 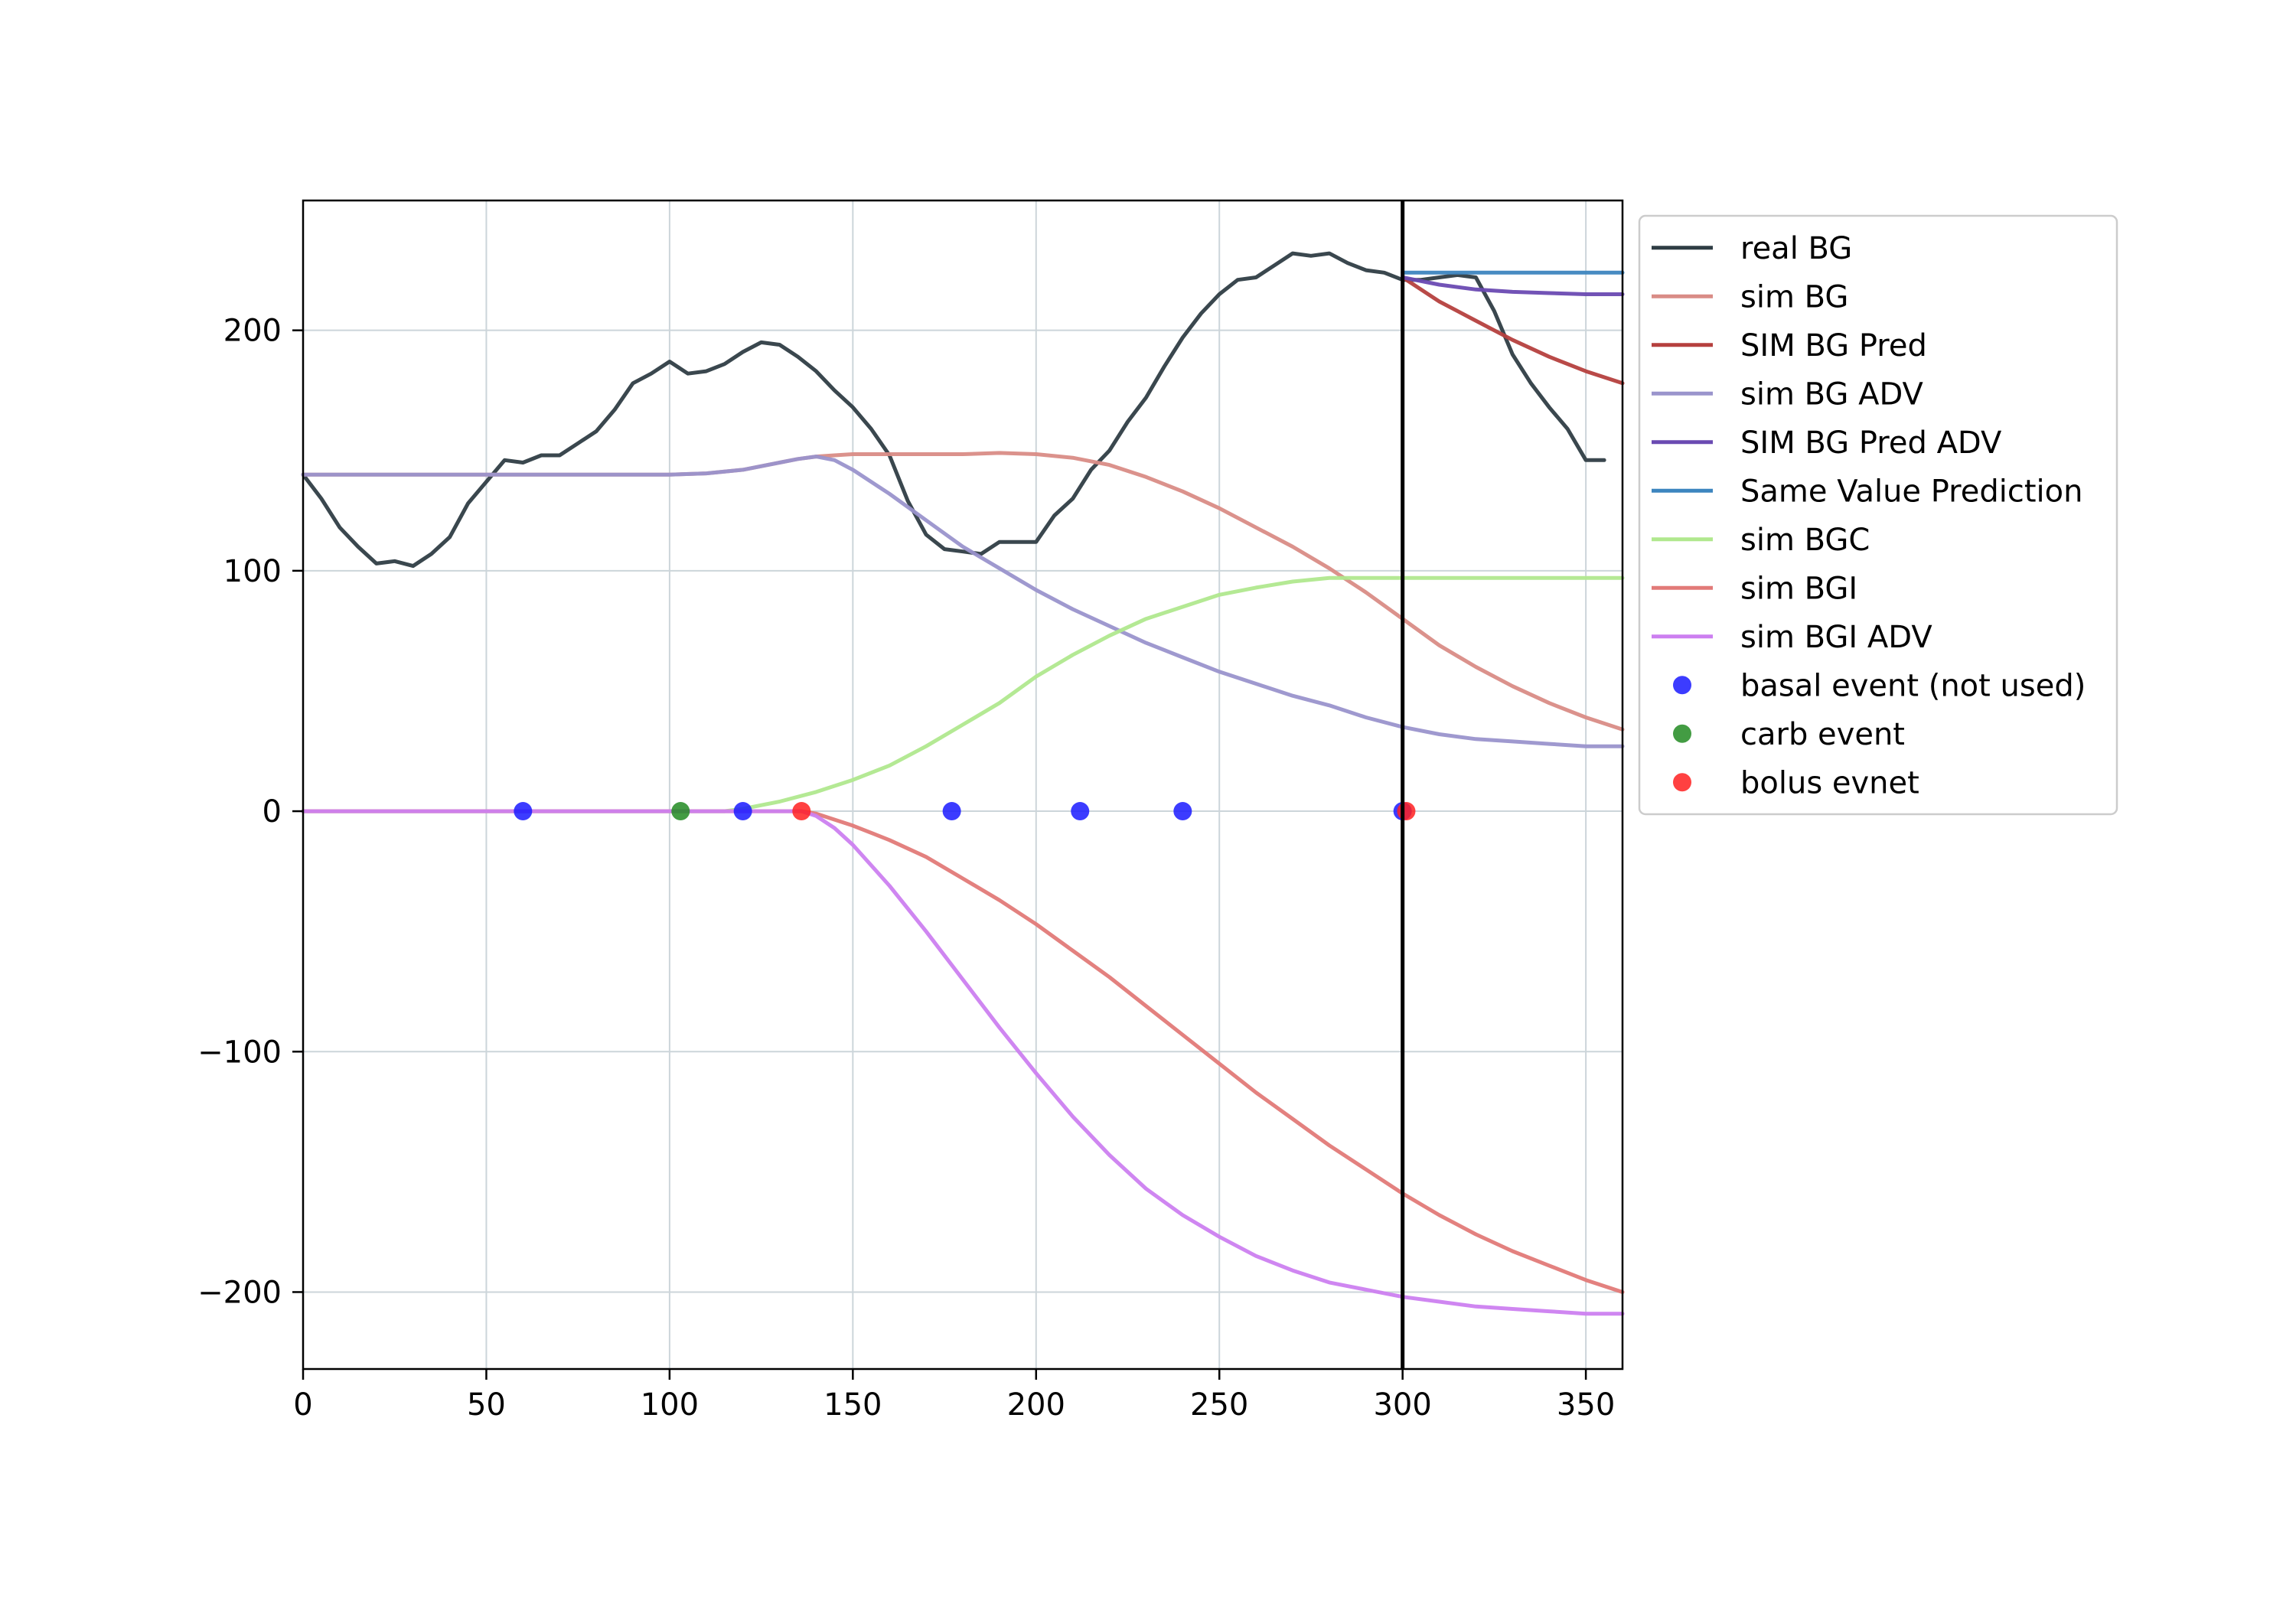 I want to click on x-tick-label: 100, so click(x=670, y=1405).